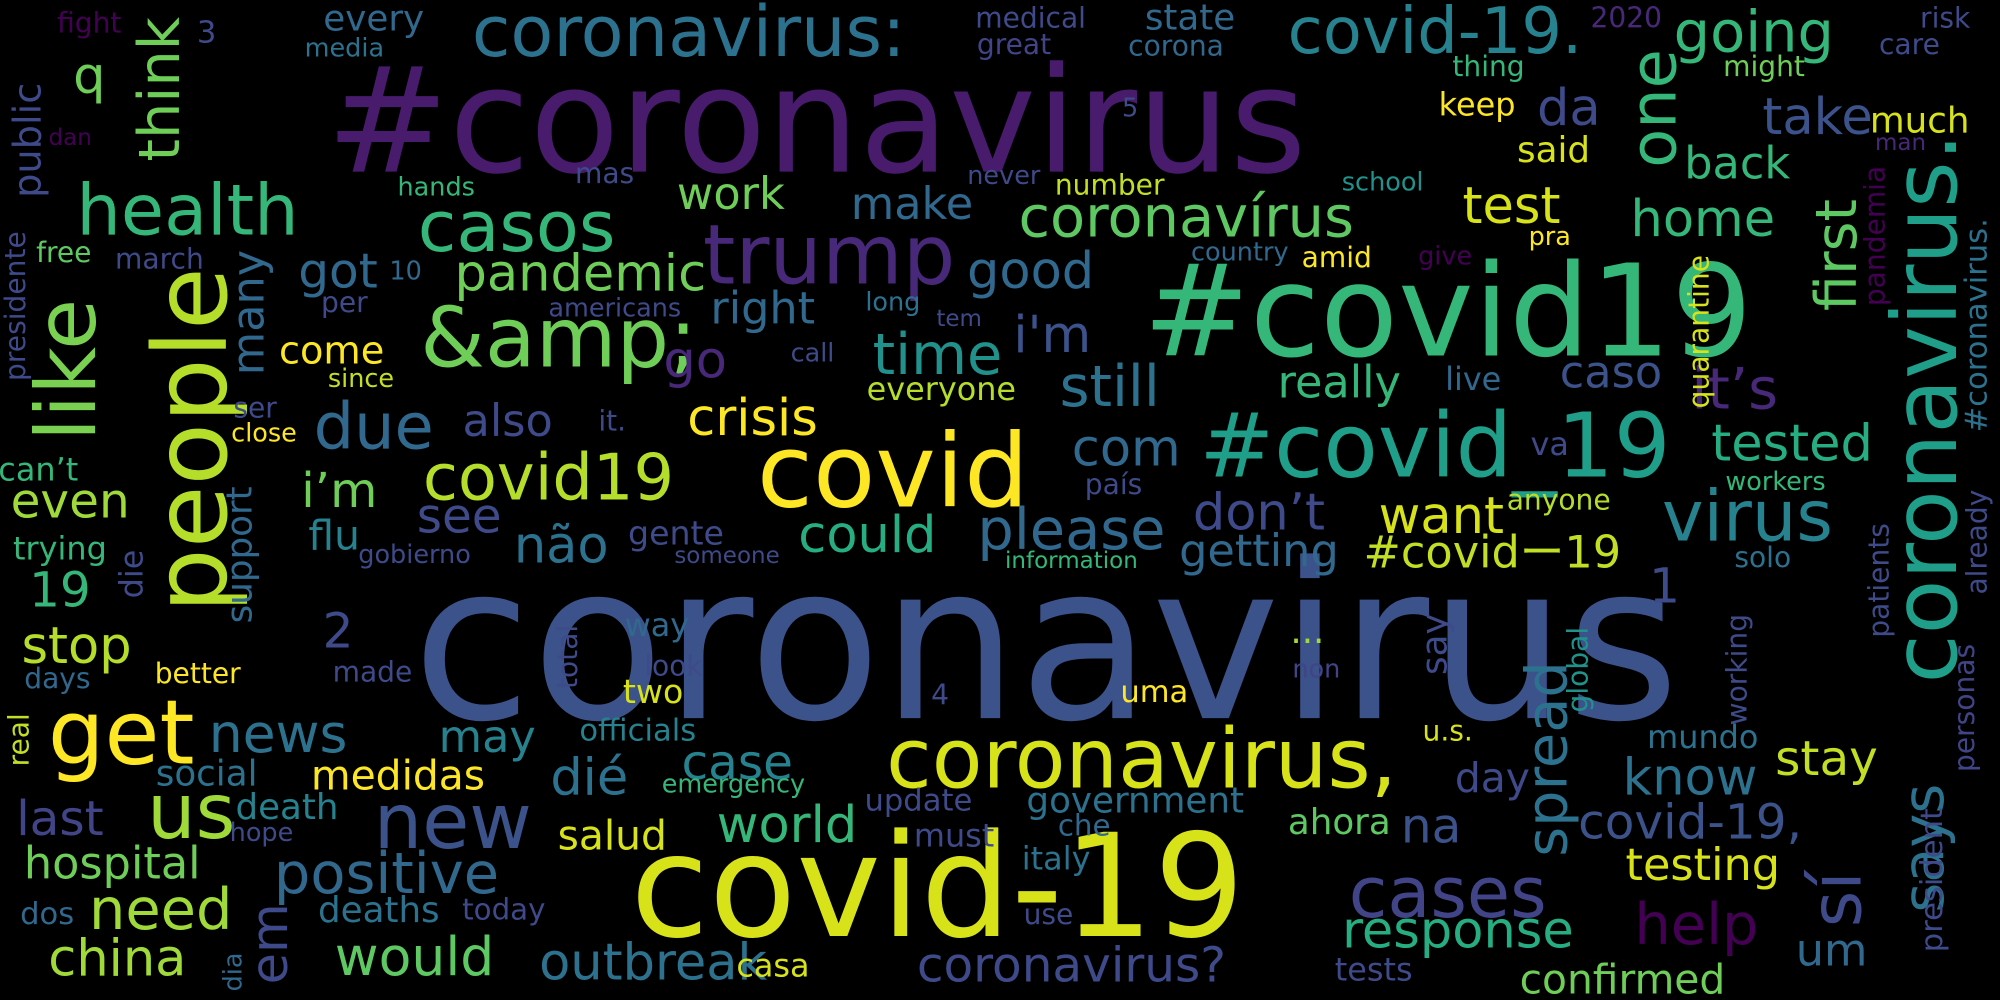 The width and height of the screenshot is (2000, 1000). What do you see at coordinates (112, 864) in the screenshot?
I see `word: hospital` at bounding box center [112, 864].